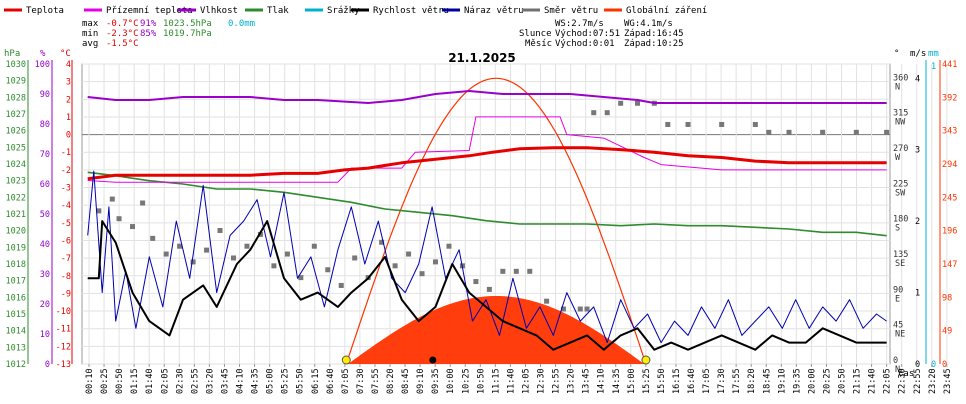 This screenshot has height=404, width=966. What do you see at coordinates (933, 54) in the screenshot?
I see `mm-unit: mm` at bounding box center [933, 54].